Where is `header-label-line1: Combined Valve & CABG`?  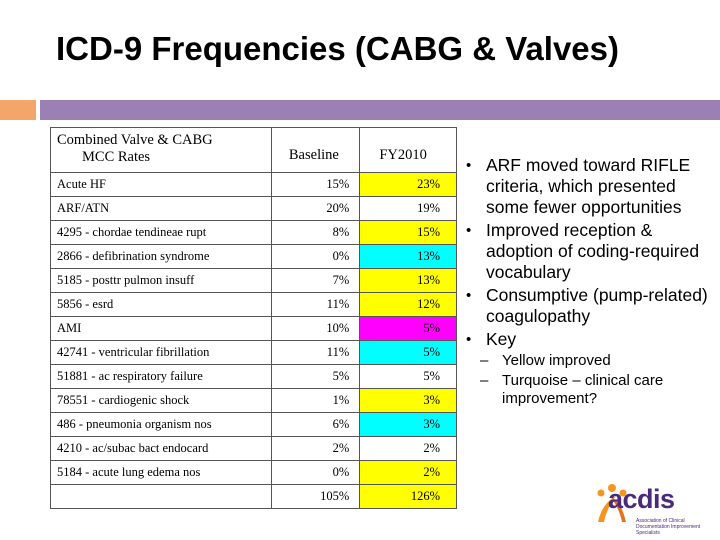
header-label-line1: Combined Valve & CABG is located at coordinates (135, 140).